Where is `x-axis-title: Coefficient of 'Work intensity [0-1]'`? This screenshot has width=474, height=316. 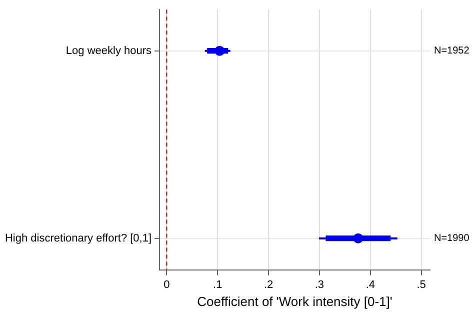 x-axis-title: Coefficient of 'Work intensity [0-1]' is located at coordinates (294, 301).